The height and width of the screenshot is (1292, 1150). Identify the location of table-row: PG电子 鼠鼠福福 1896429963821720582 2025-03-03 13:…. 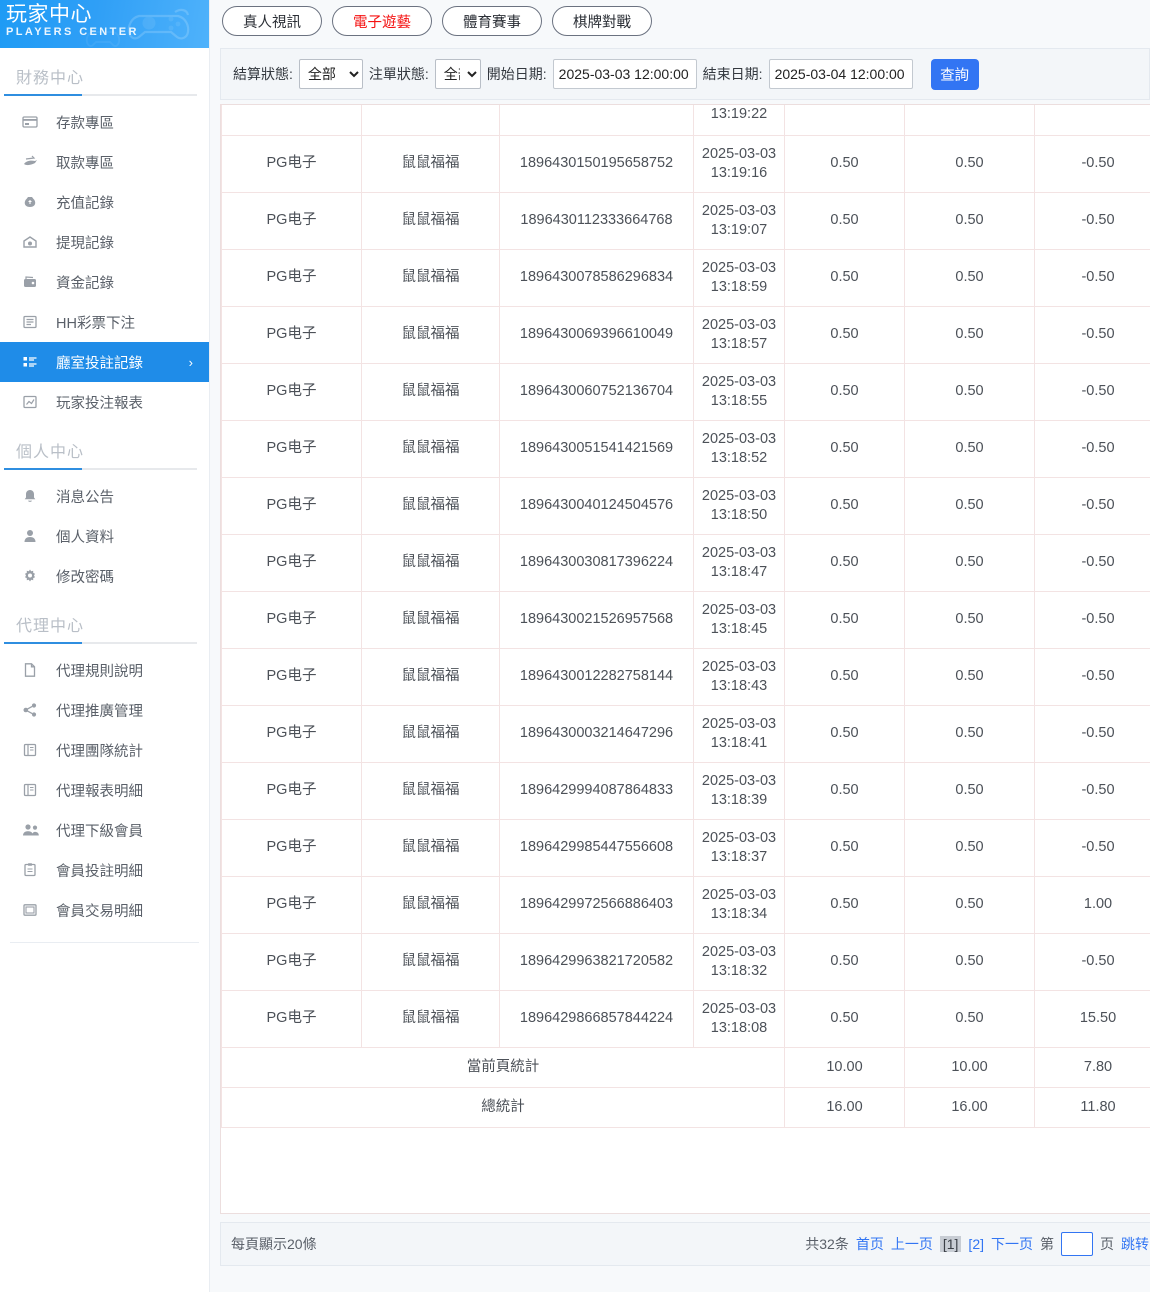
(685, 962).